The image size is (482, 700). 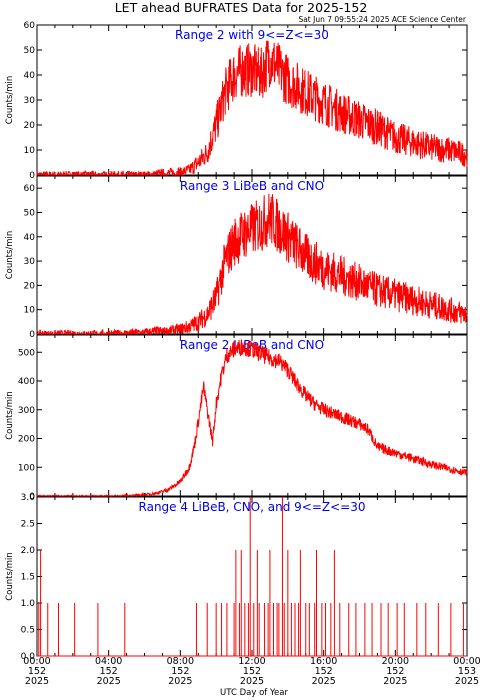 I want to click on y-tick-label: 500, so click(x=26, y=353).